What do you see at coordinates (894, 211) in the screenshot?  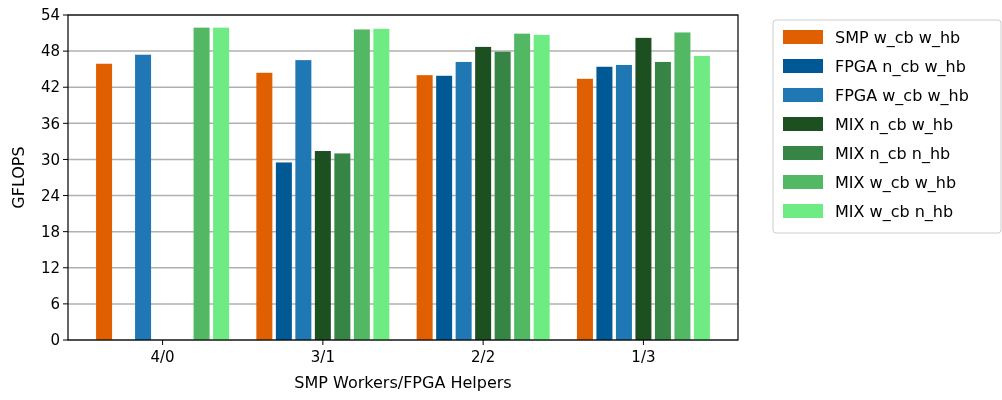 I see `legend-label: MIX w_cb n_hb` at bounding box center [894, 211].